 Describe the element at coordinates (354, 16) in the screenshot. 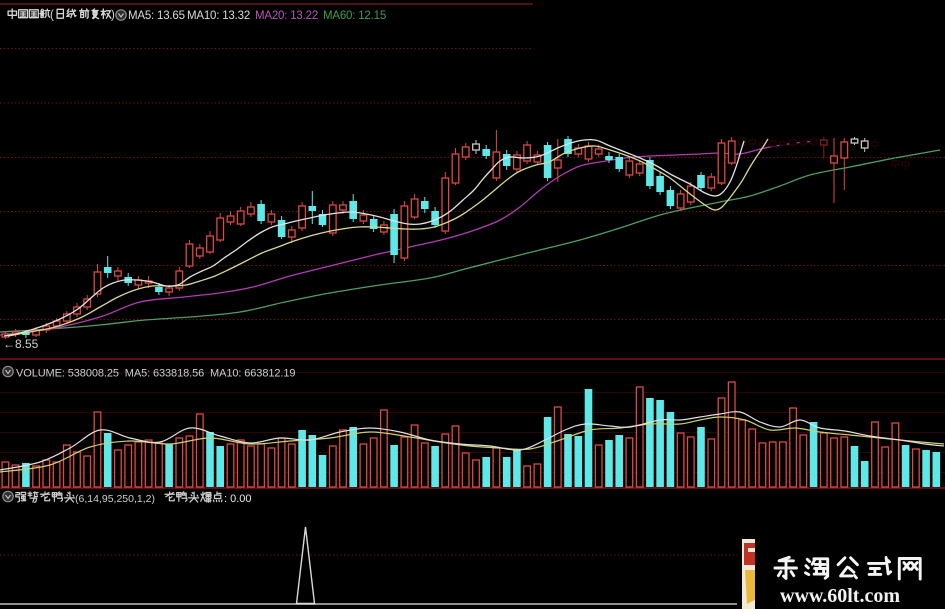

I see `svg-text: MA60: 12.15` at that location.